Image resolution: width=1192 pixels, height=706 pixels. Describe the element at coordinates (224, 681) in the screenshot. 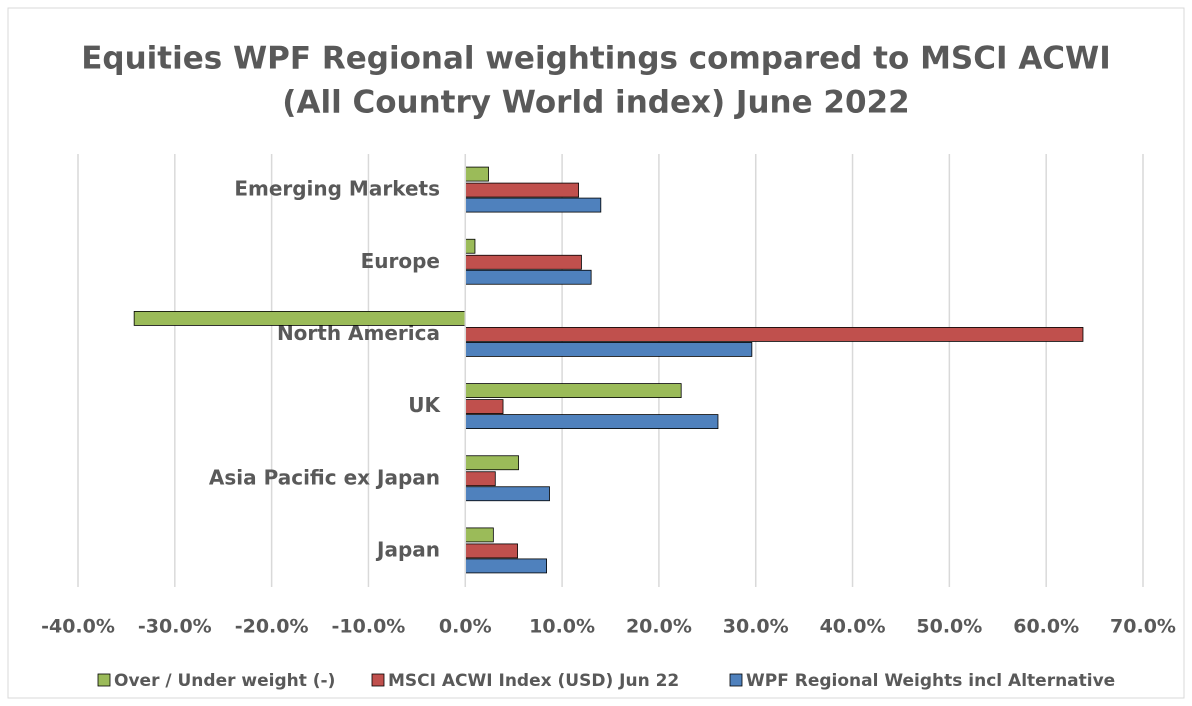

I see `legend-label: Over / Under weight (-)` at that location.